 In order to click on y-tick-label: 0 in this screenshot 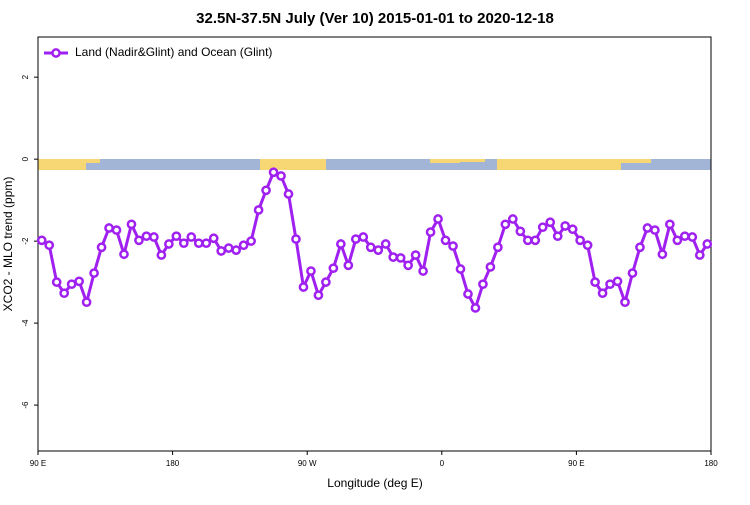, I will do `click(25, 158)`.